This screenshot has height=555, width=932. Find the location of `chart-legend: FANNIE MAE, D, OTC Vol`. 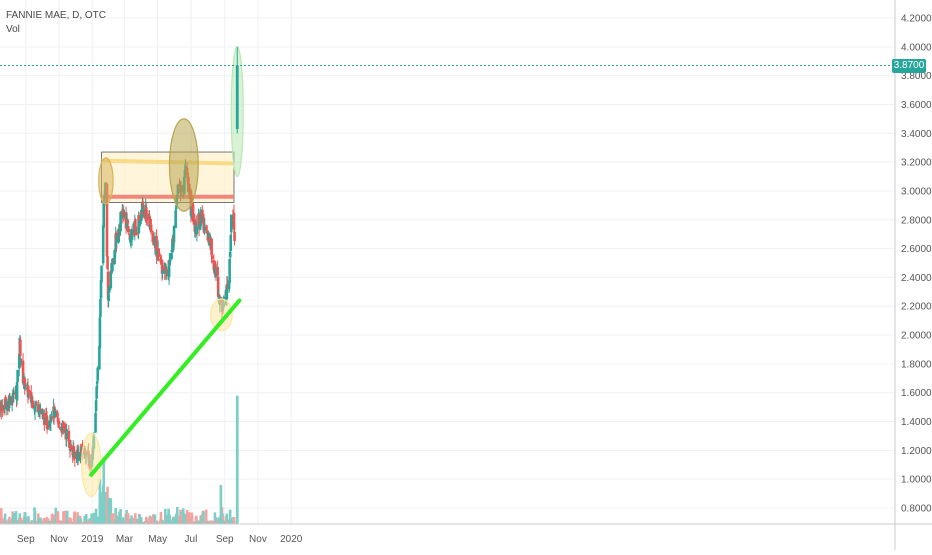

chart-legend: FANNIE MAE, D, OTC Vol is located at coordinates (56, 23).